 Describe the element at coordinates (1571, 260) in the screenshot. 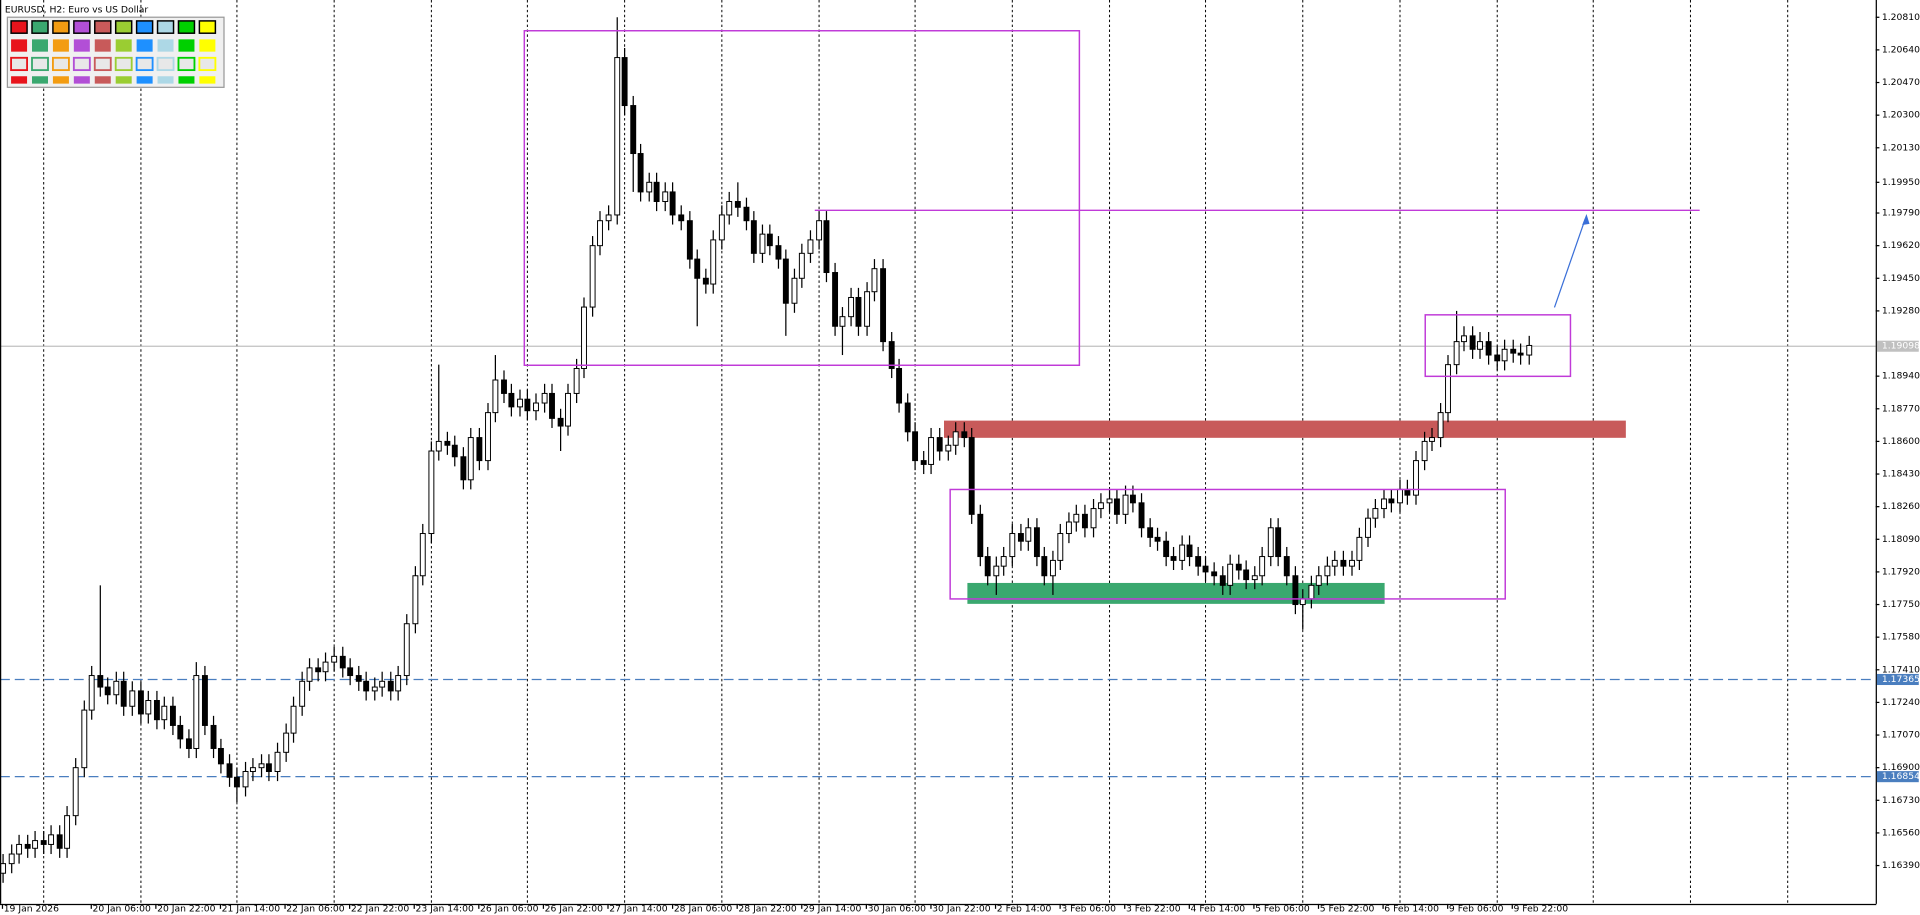

I see `arrow` at that location.